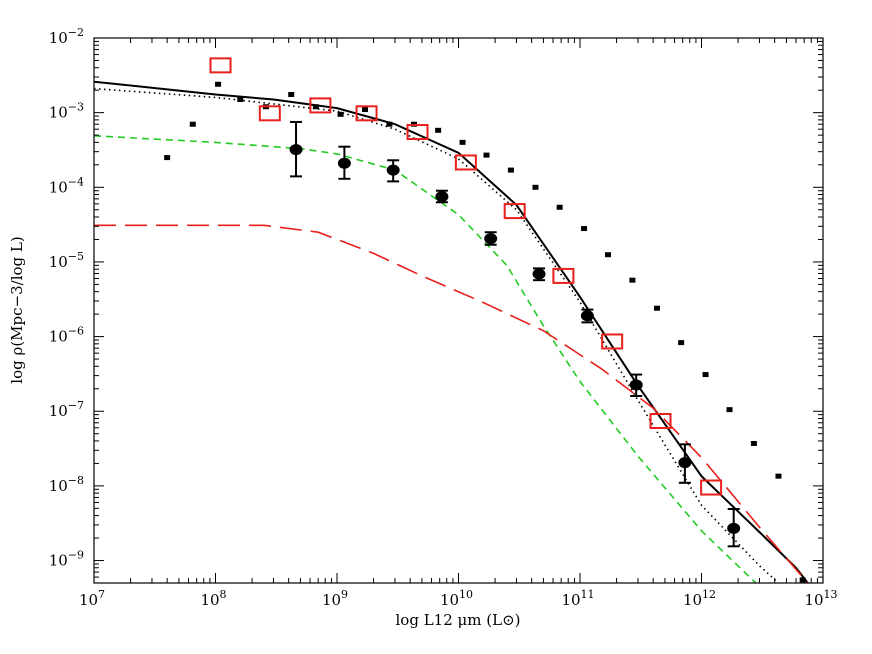 Image resolution: width=872 pixels, height=654 pixels. Describe the element at coordinates (66, 111) in the screenshot. I see `y-tick-label: 10⁻³` at that location.